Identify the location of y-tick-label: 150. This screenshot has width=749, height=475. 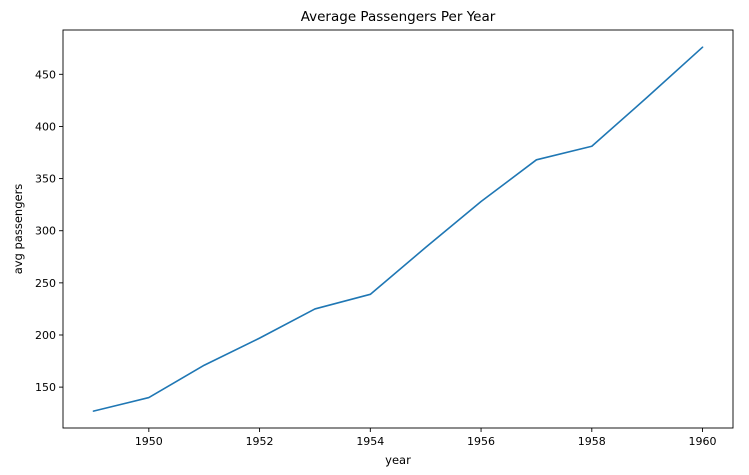
(45, 387).